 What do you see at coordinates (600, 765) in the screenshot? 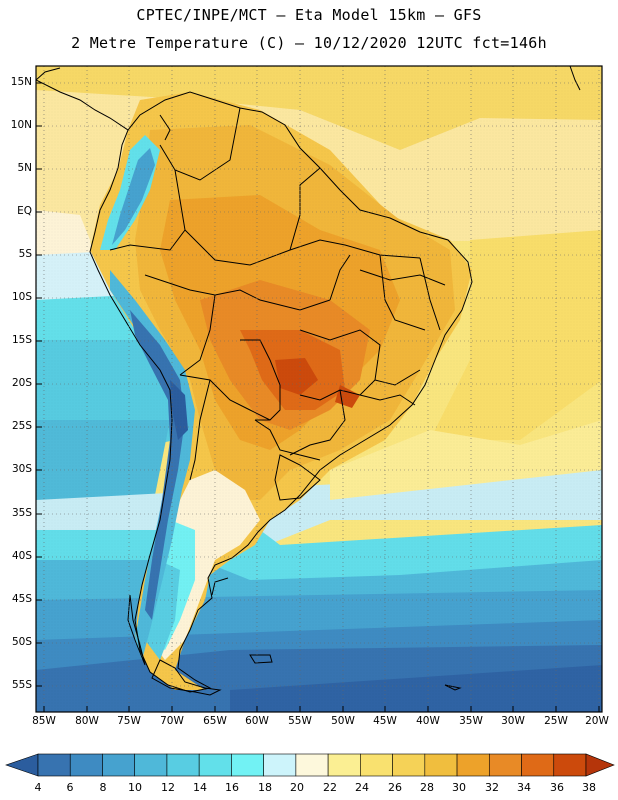
I see `colorbar-arrow-right` at bounding box center [600, 765].